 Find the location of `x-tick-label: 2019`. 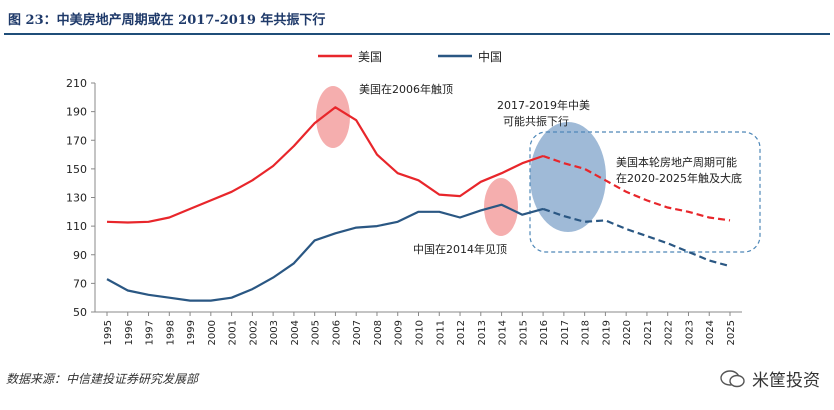

x-tick-label: 2019 is located at coordinates (606, 332).